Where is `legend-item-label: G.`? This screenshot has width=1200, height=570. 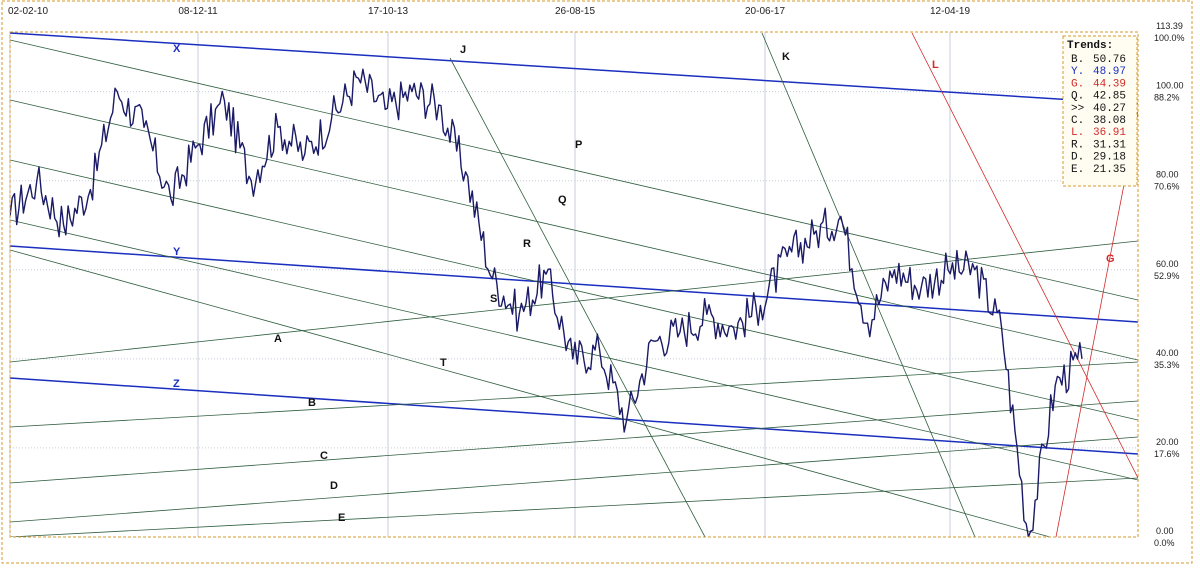 legend-item-label: G. is located at coordinates (1077, 84).